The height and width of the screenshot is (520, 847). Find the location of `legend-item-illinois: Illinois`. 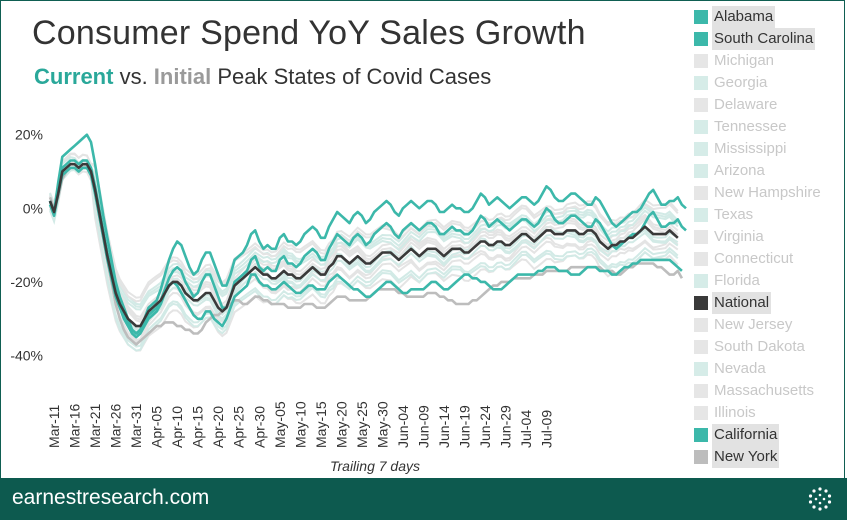

legend-item-illinois: Illinois is located at coordinates (764, 413).